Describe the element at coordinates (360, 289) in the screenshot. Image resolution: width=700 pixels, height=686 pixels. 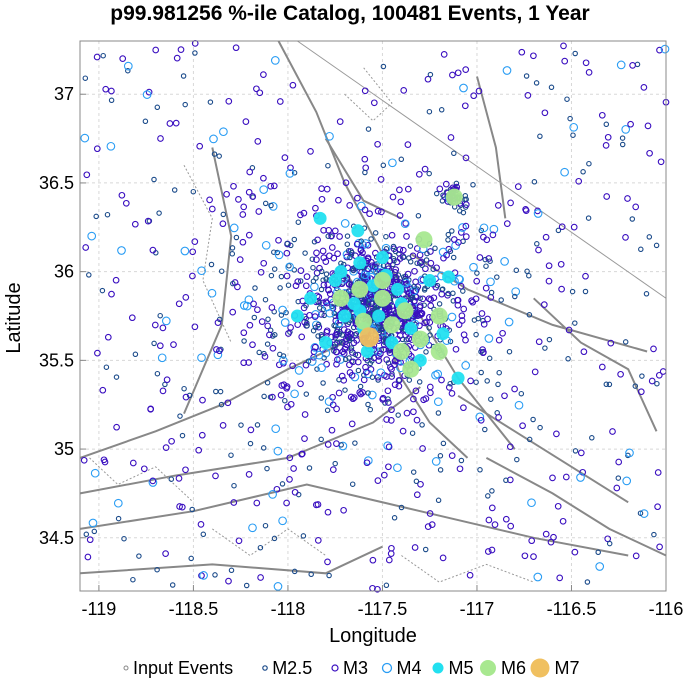
I see `event-point-m6` at that location.